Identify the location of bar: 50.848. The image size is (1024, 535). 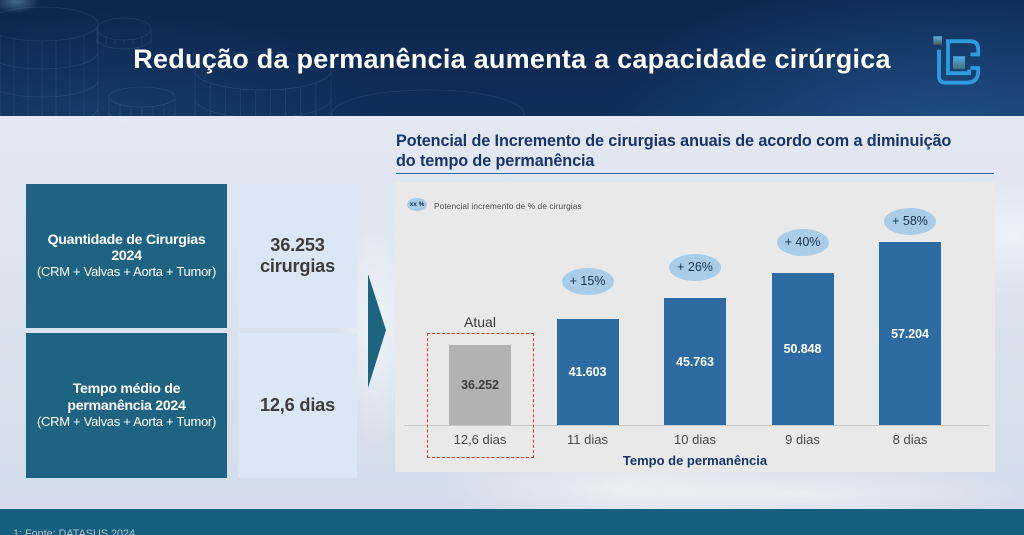
(802, 349).